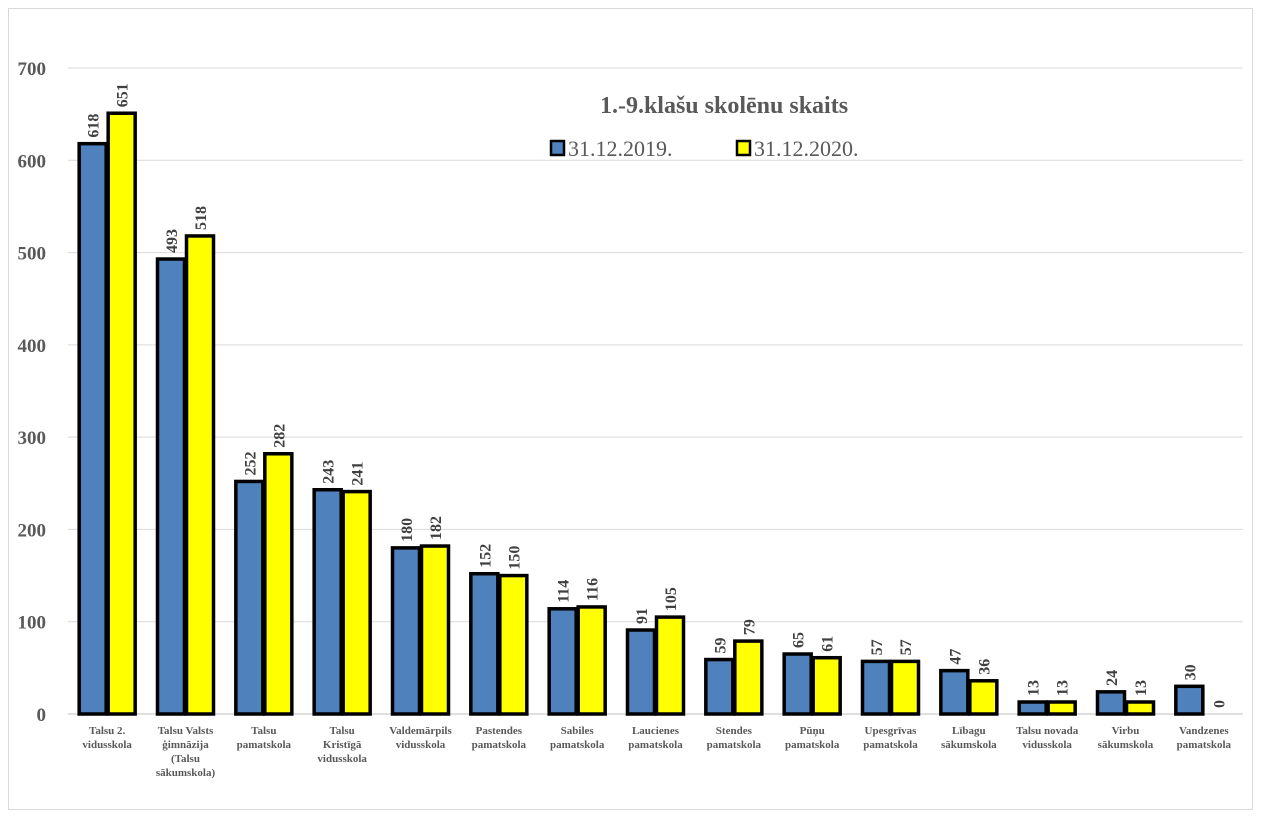 The height and width of the screenshot is (818, 1261). Describe the element at coordinates (969, 731) in the screenshot. I see `x-tick-label-line: Lībagu` at that location.